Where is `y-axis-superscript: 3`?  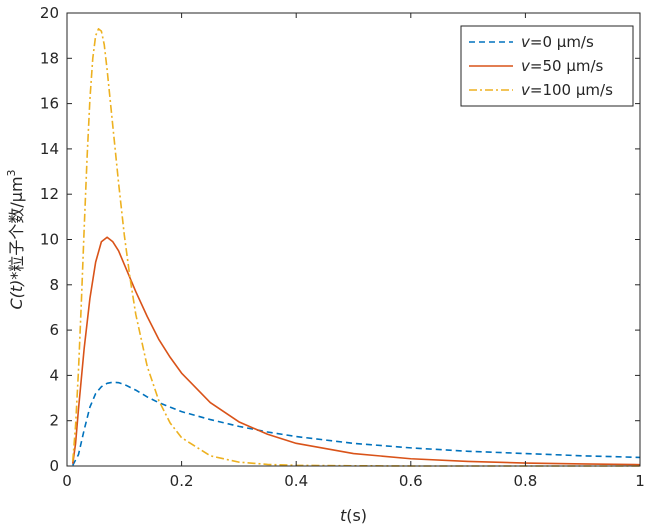 y-axis-superscript: 3 is located at coordinates (11, 172).